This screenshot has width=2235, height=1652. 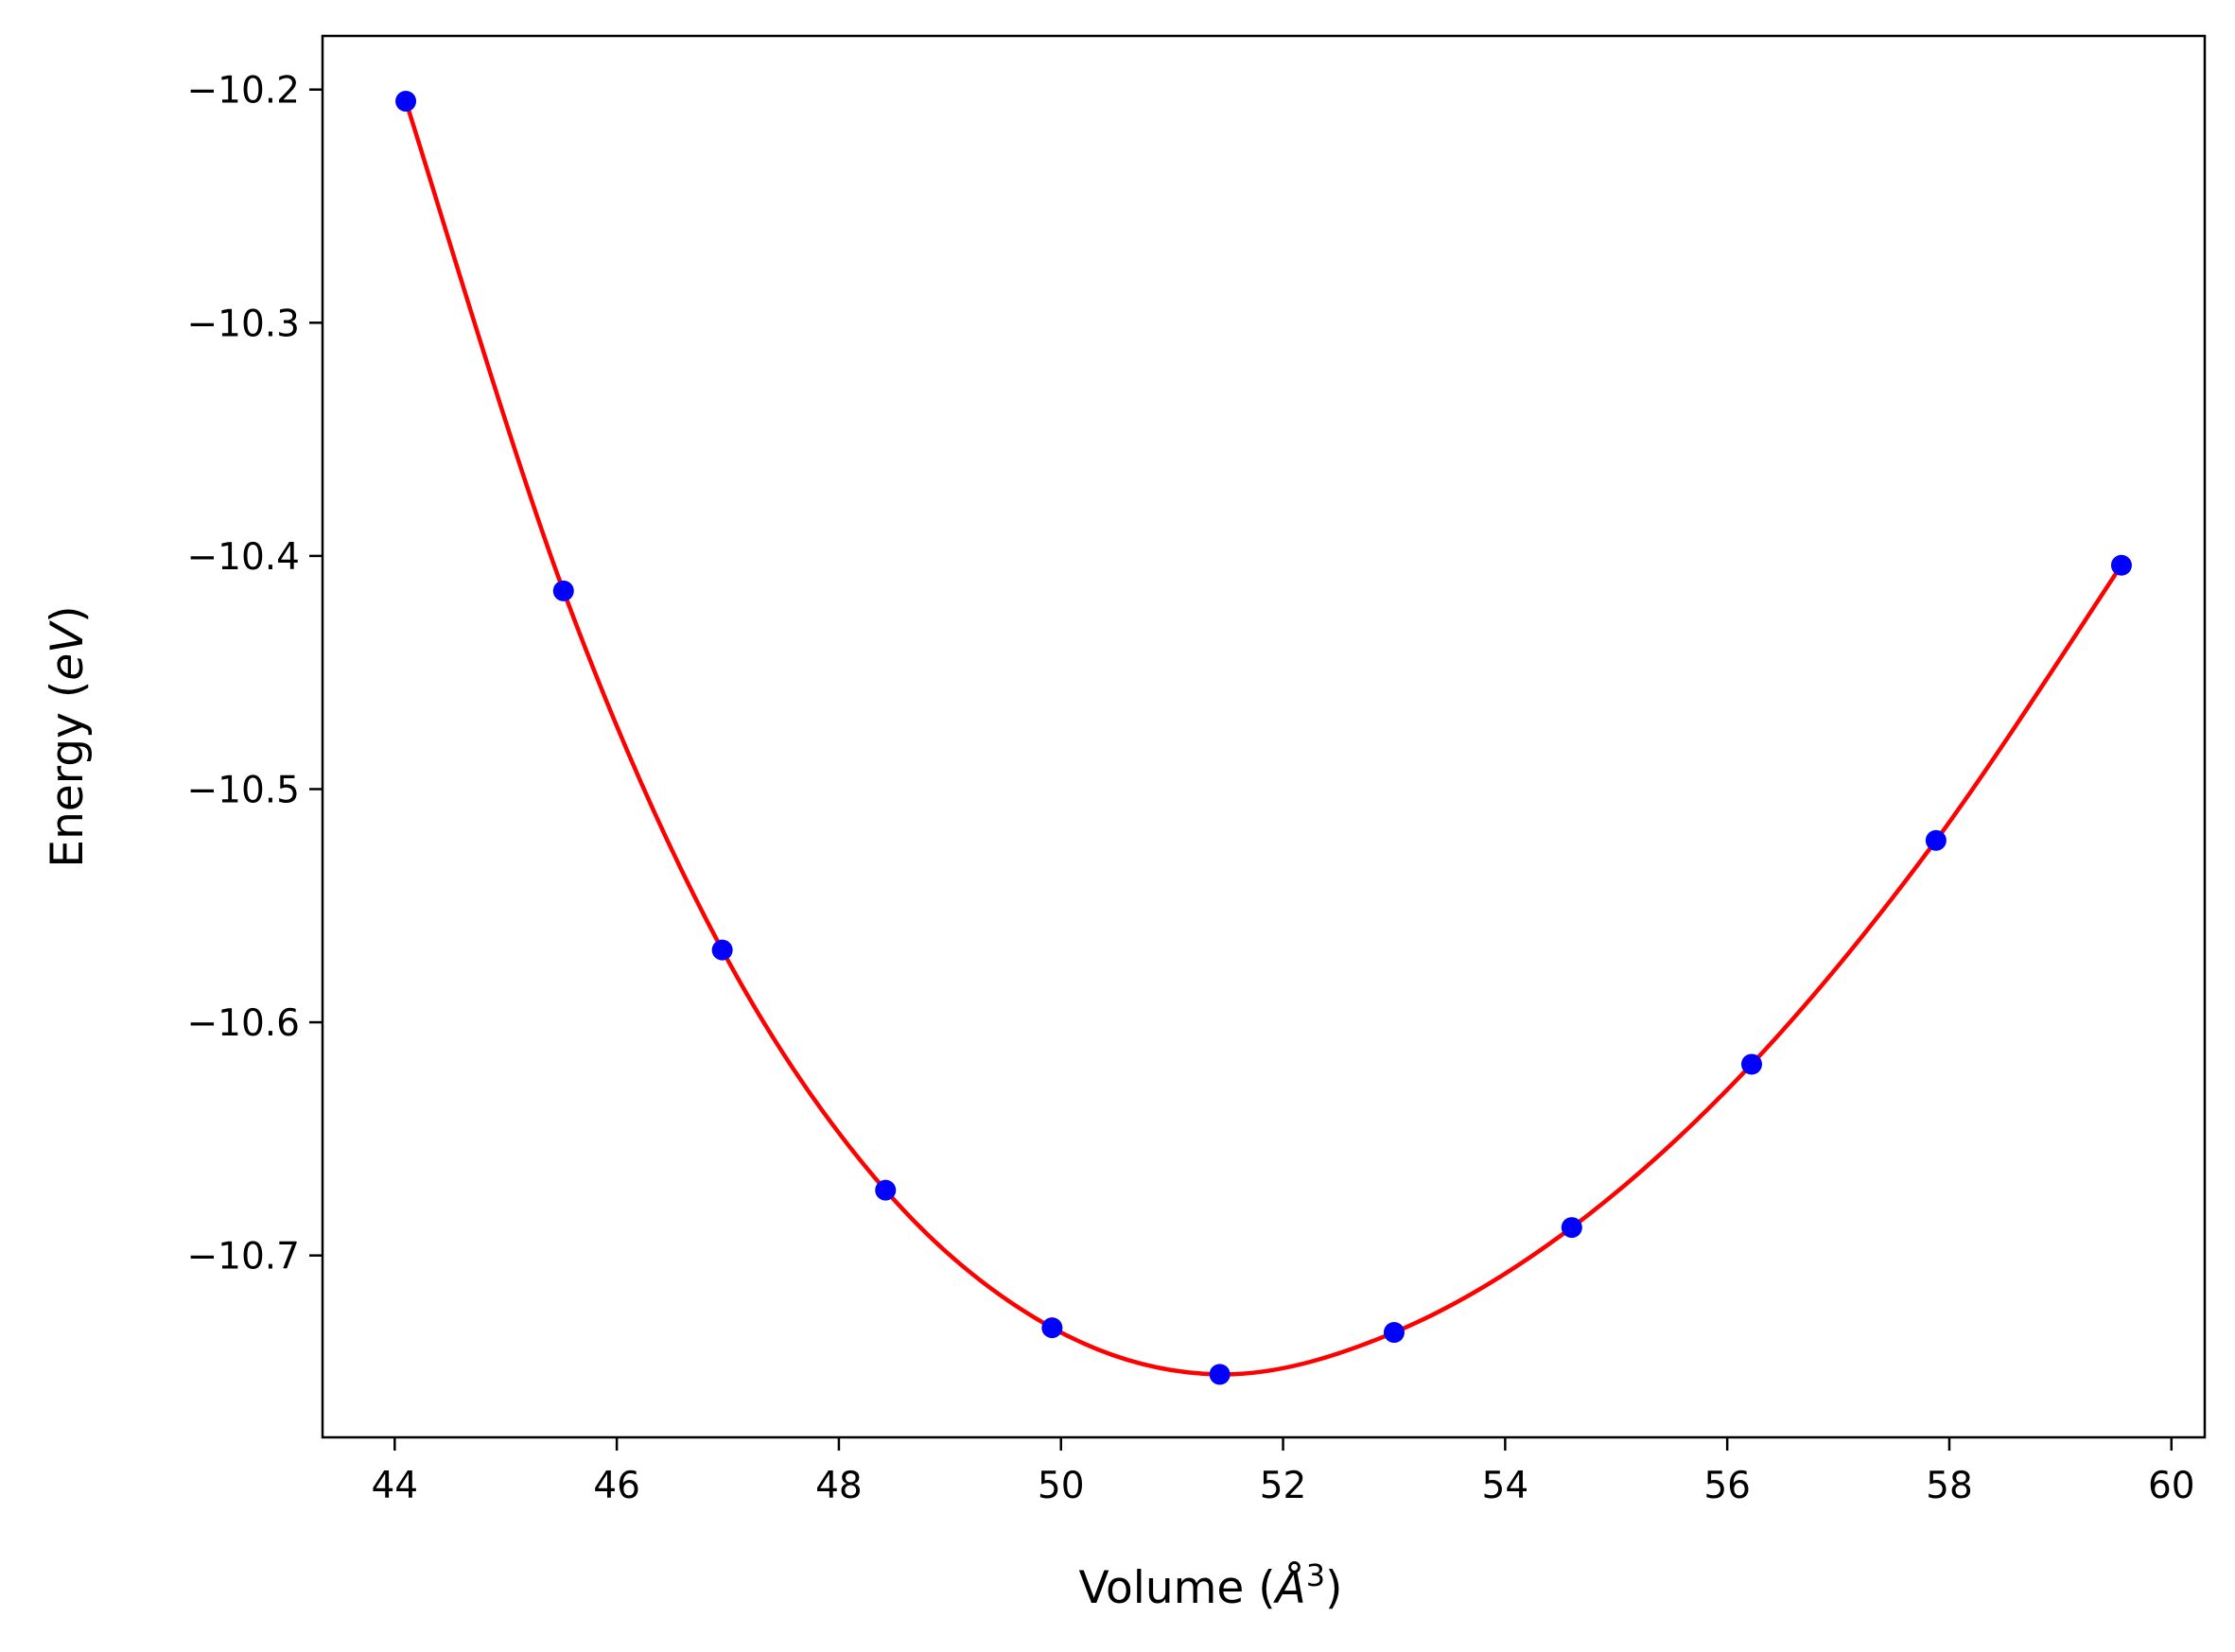 What do you see at coordinates (1061, 1486) in the screenshot?
I see `x-tick-label: 50` at bounding box center [1061, 1486].